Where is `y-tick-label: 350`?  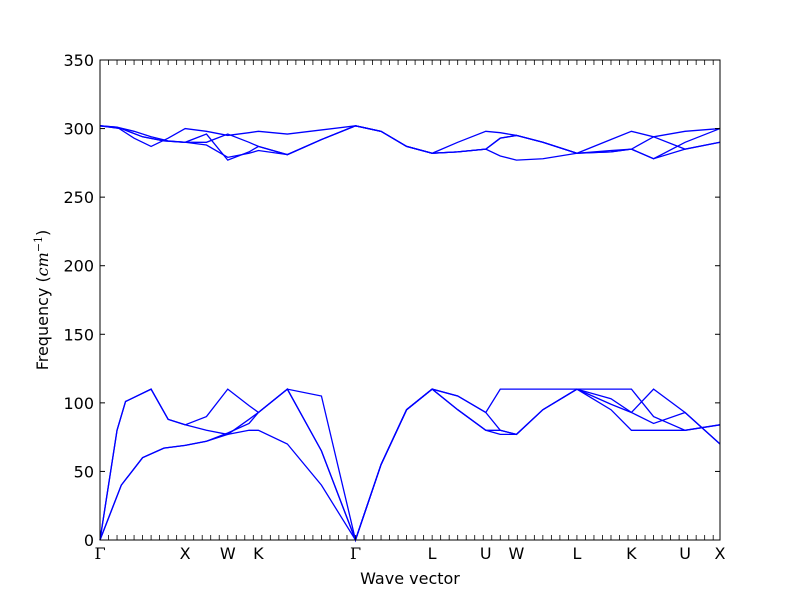
y-tick-label: 350 is located at coordinates (78, 60).